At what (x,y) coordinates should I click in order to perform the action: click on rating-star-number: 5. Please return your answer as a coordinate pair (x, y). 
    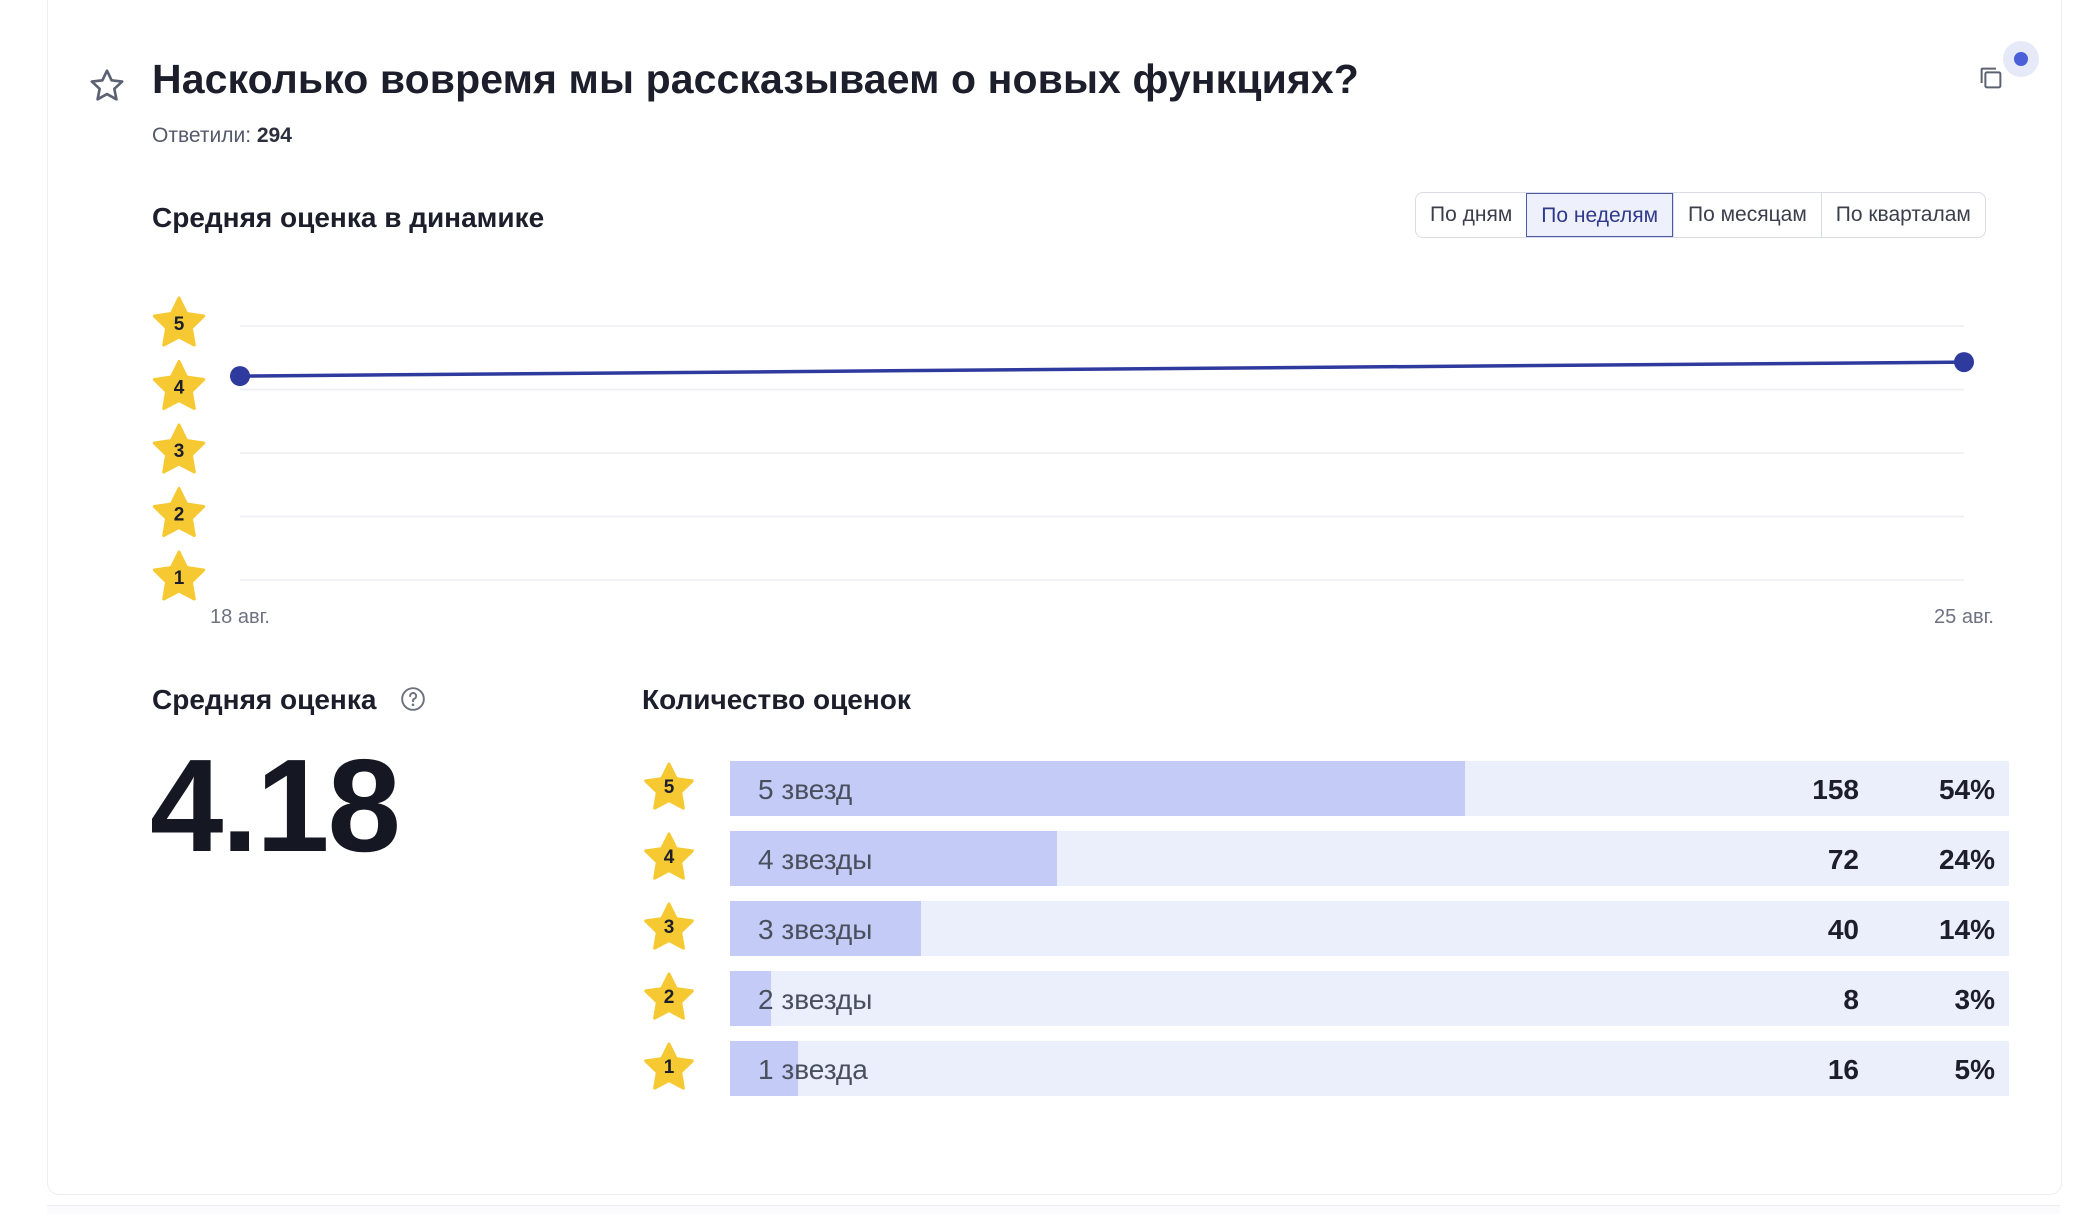
    Looking at the image, I should click on (669, 787).